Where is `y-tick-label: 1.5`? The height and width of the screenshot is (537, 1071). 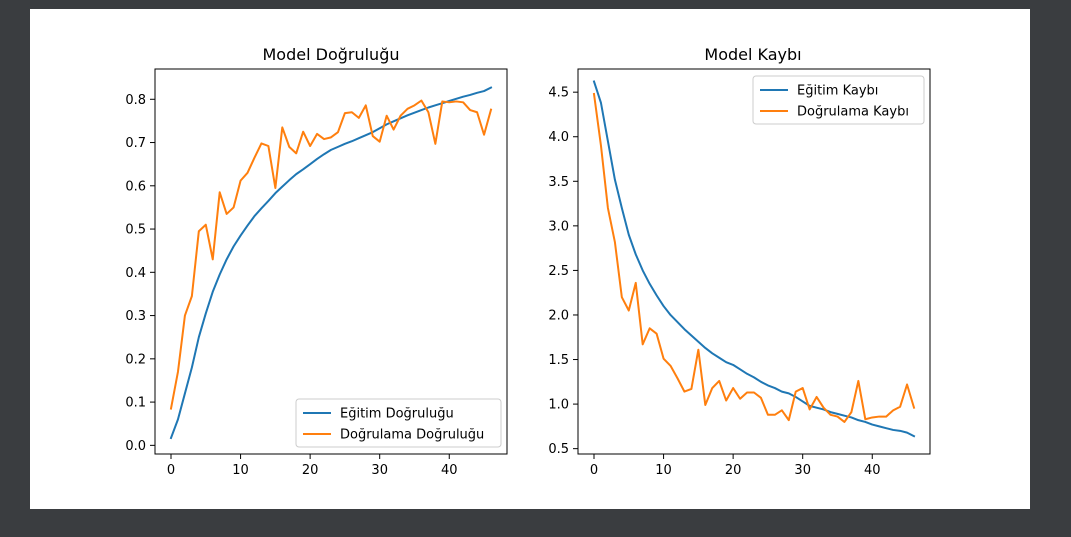
y-tick-label: 1.5 is located at coordinates (558, 360).